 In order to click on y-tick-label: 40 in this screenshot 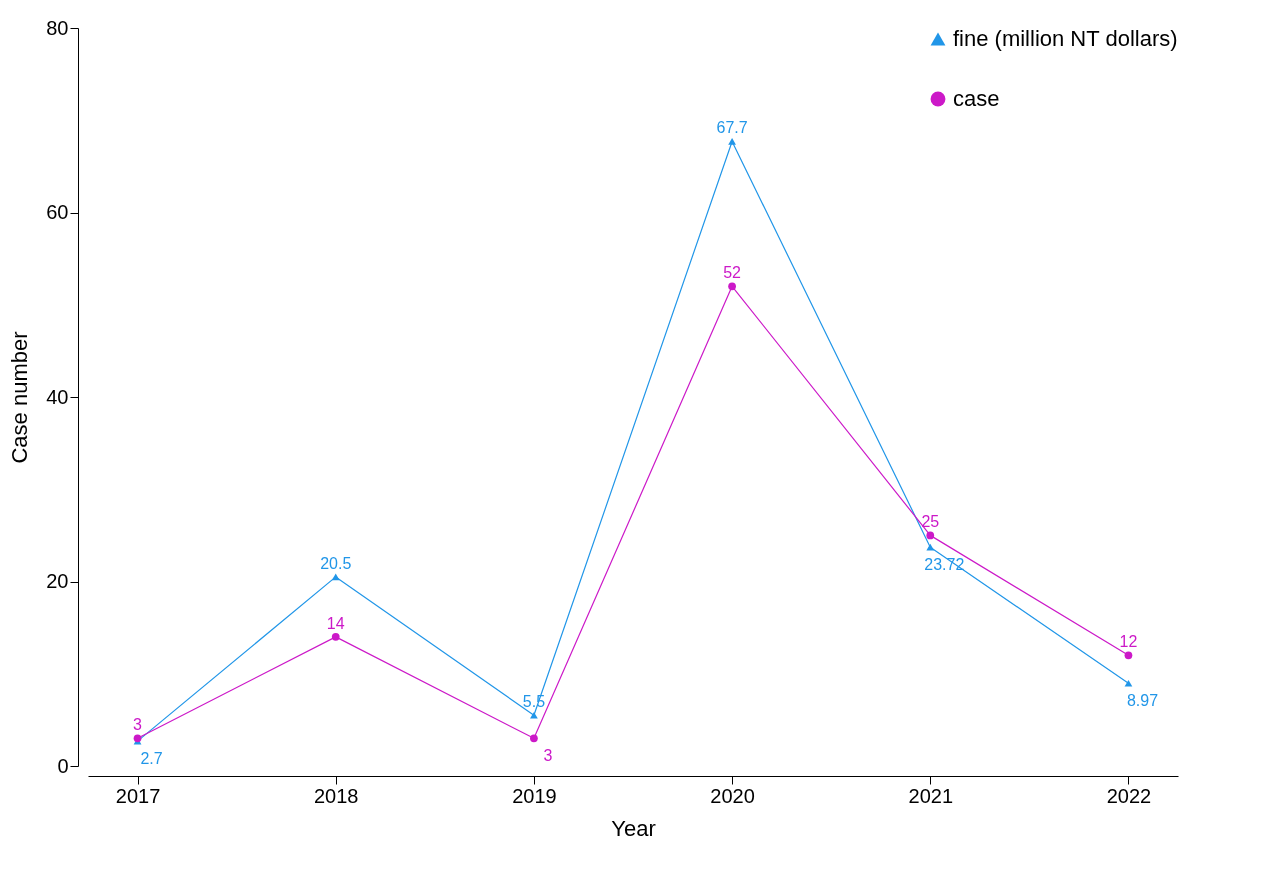, I will do `click(57, 396)`.